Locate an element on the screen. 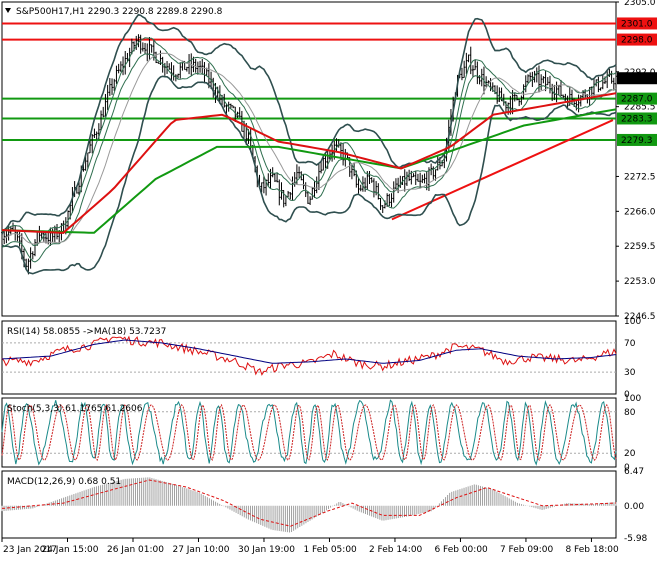 The width and height of the screenshot is (660, 564). level-tag-text: 2283.3 is located at coordinates (637, 119).